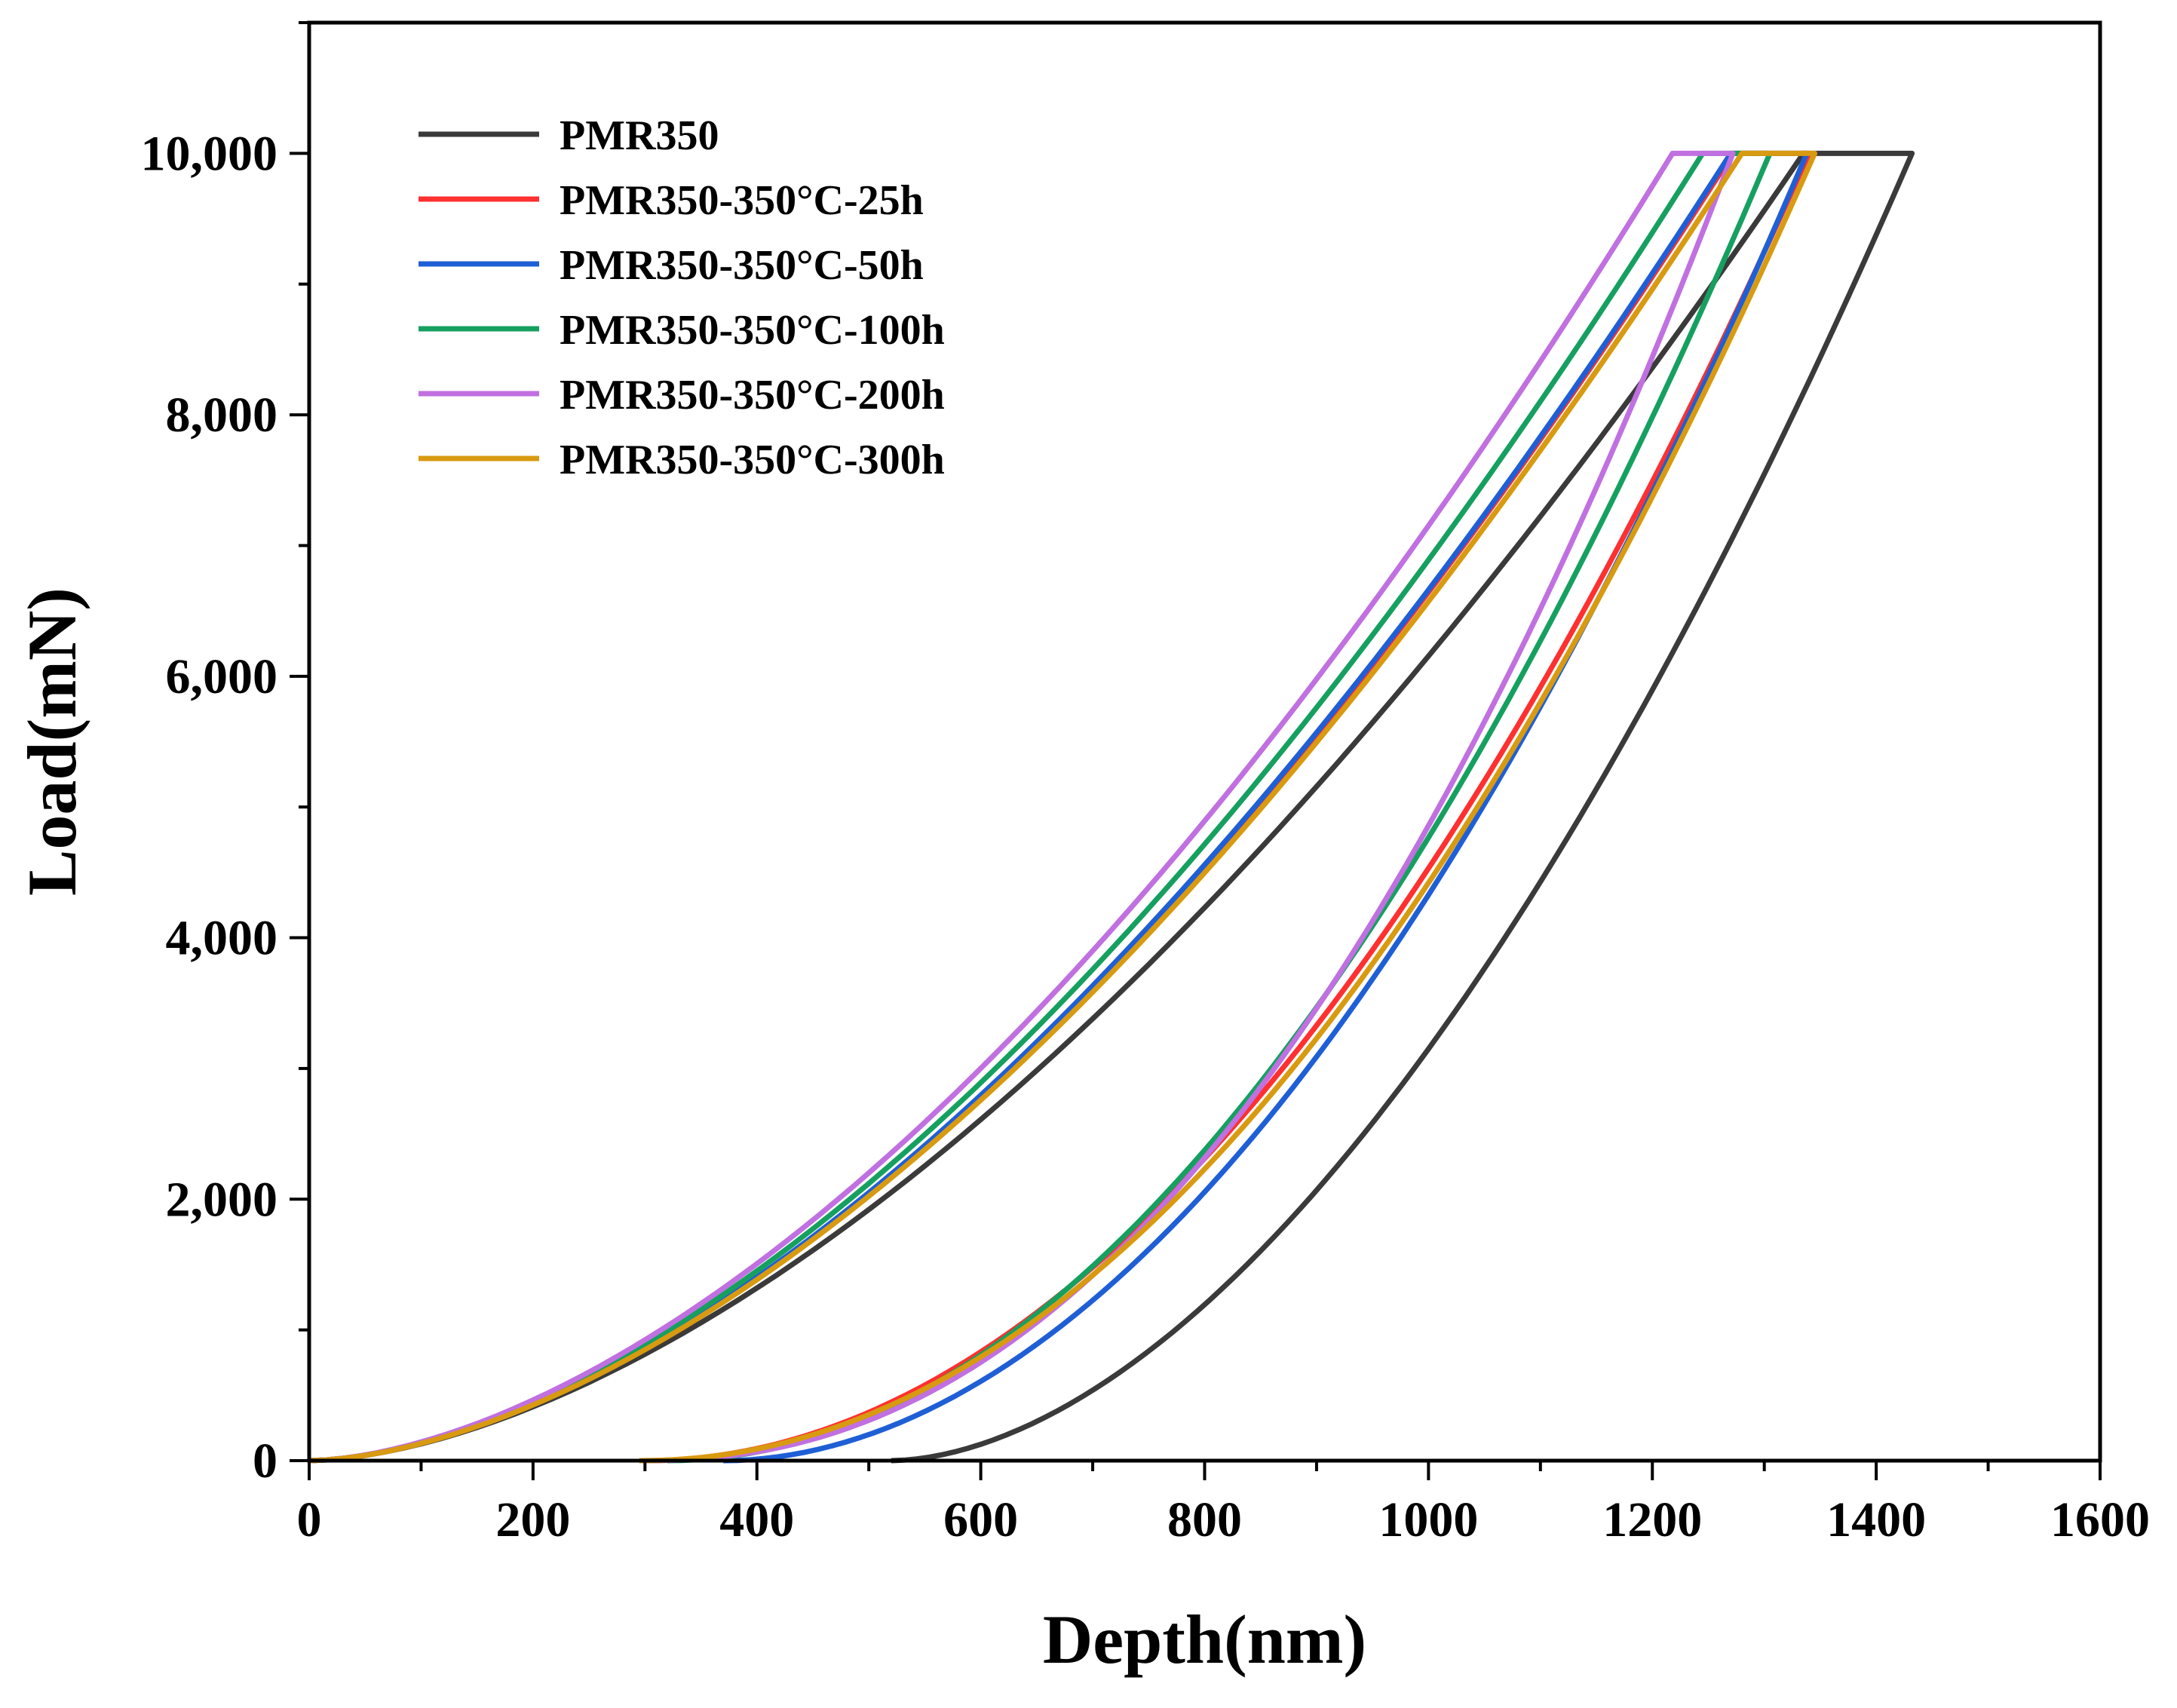  Describe the element at coordinates (1876, 1519) in the screenshot. I see `x-tick-label: 1400` at that location.